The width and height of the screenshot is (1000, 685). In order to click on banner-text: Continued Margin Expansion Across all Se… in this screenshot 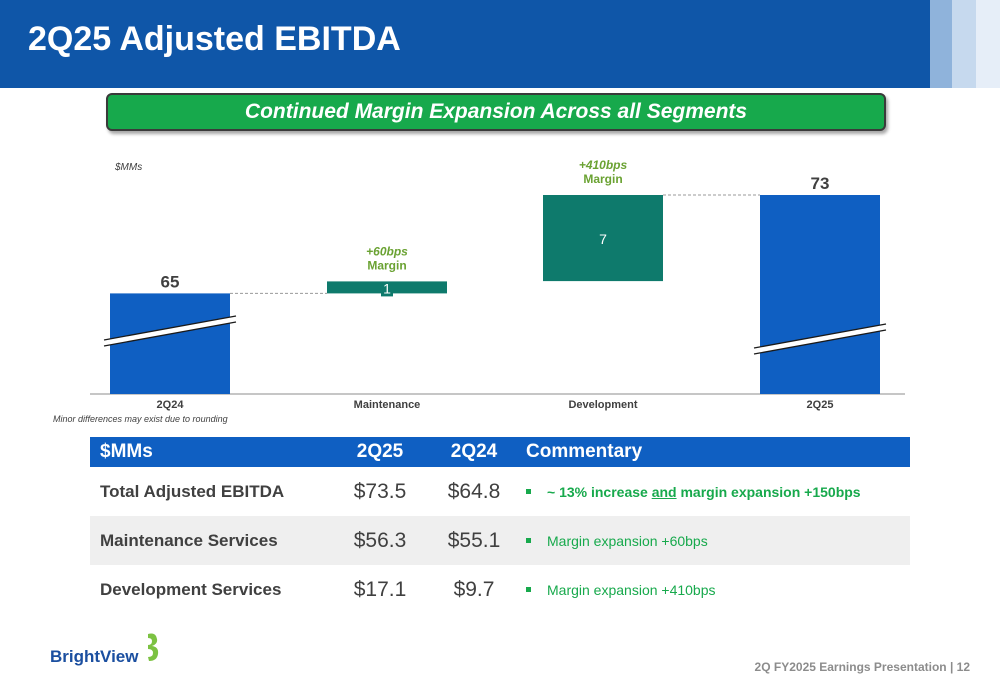, I will do `click(496, 111)`.